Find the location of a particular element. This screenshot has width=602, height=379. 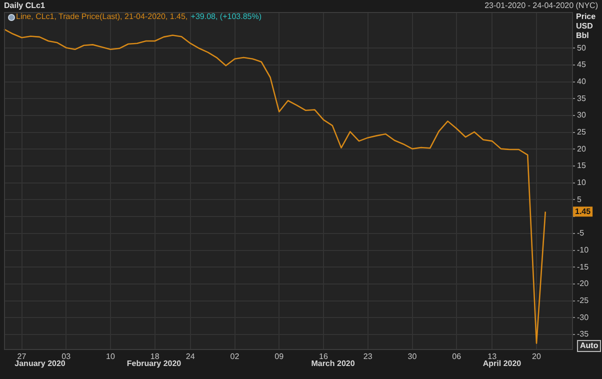

x-tick-label: 06 is located at coordinates (457, 357).